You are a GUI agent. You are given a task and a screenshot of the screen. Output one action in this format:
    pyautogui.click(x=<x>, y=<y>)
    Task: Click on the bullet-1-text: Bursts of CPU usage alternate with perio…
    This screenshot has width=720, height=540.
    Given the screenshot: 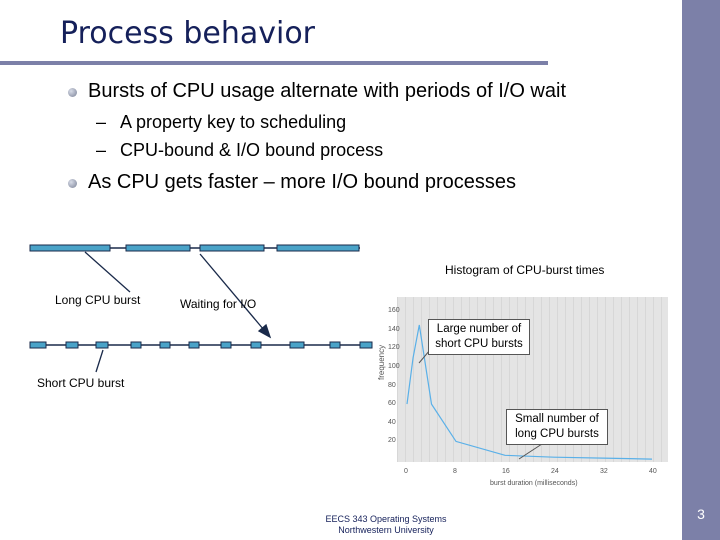 What is the action you would take?
    pyautogui.click(x=327, y=91)
    